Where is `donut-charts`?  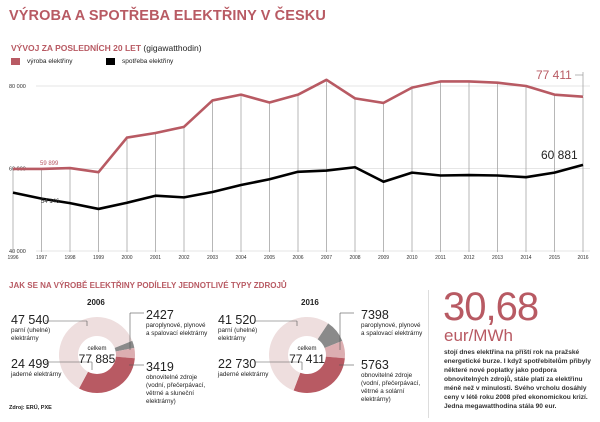
donut-charts is located at coordinates (199, 352).